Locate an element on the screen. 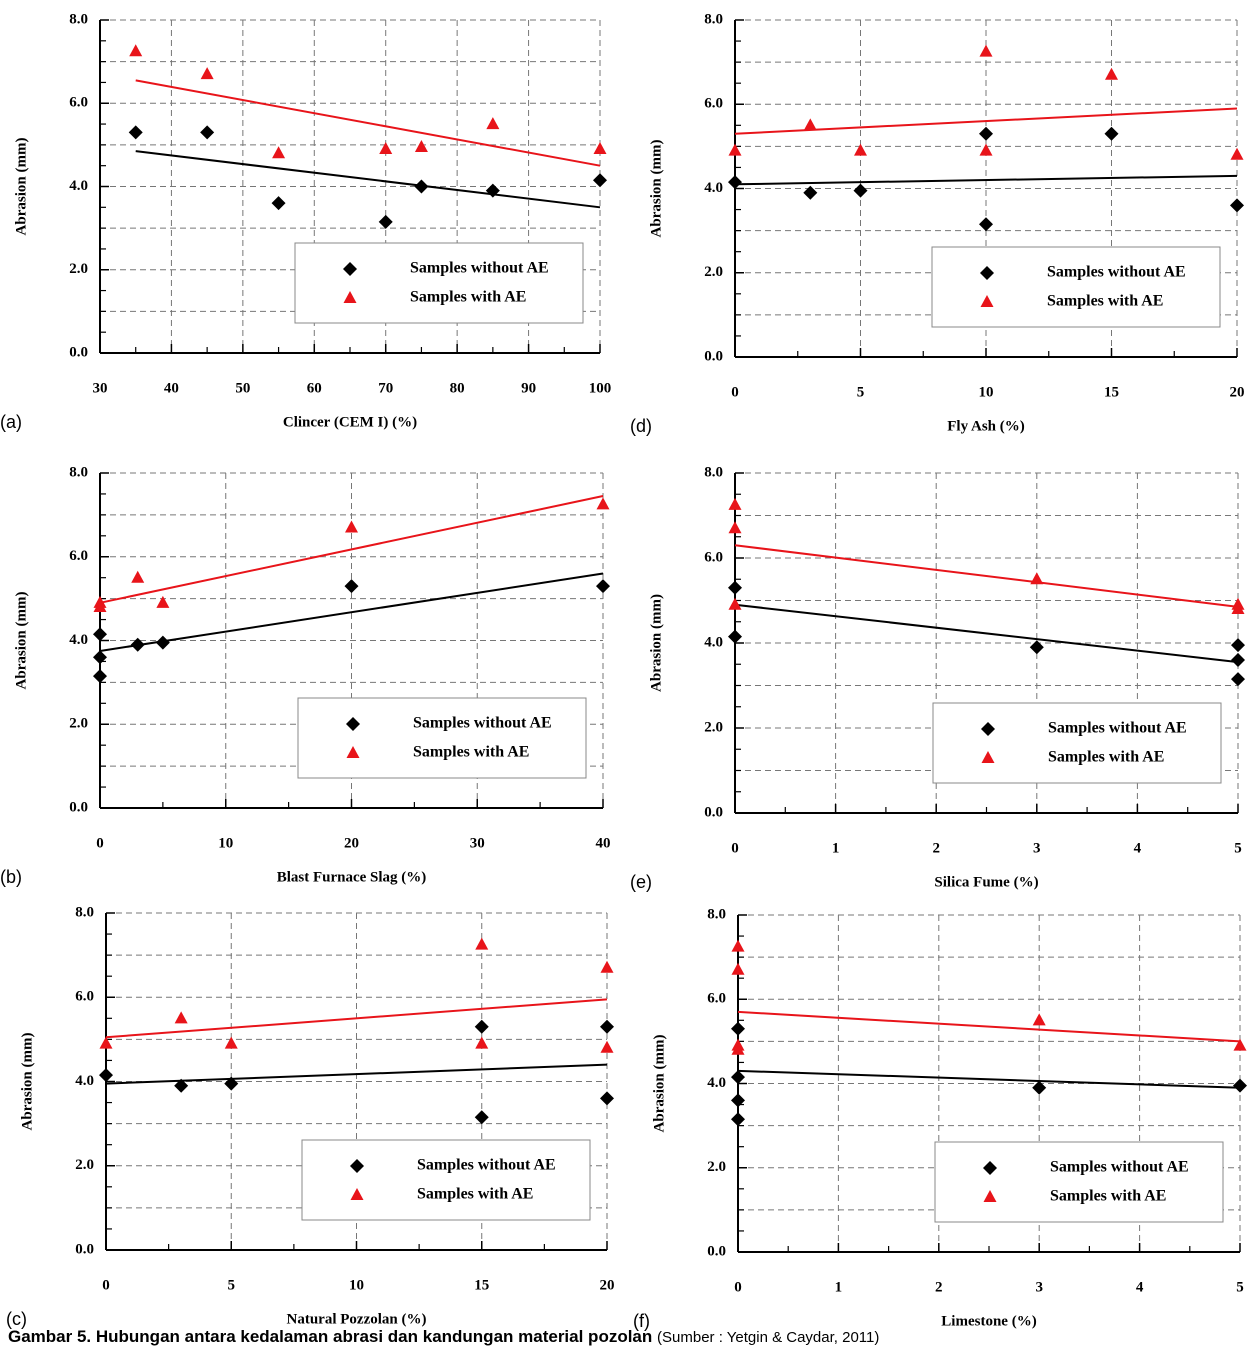 This screenshot has height=1350, width=1247. x-tick-label: 70 is located at coordinates (385, 388).